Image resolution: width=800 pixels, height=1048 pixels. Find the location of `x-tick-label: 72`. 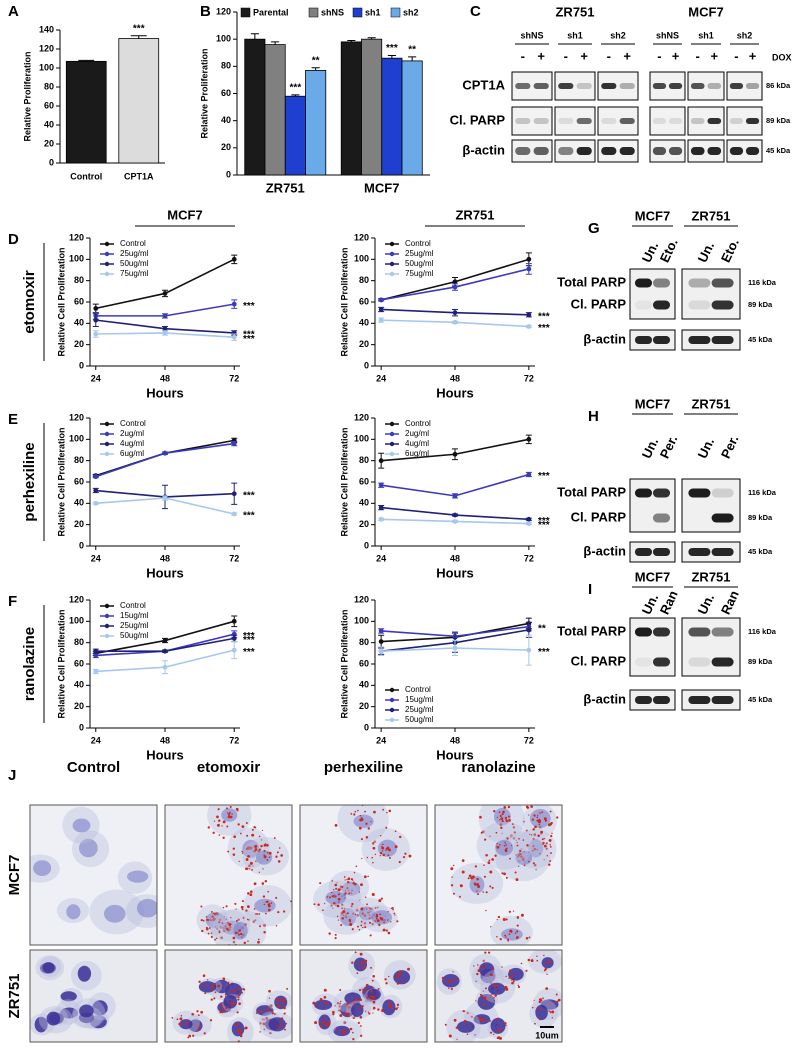

x-tick-label: 72 is located at coordinates (234, 740).